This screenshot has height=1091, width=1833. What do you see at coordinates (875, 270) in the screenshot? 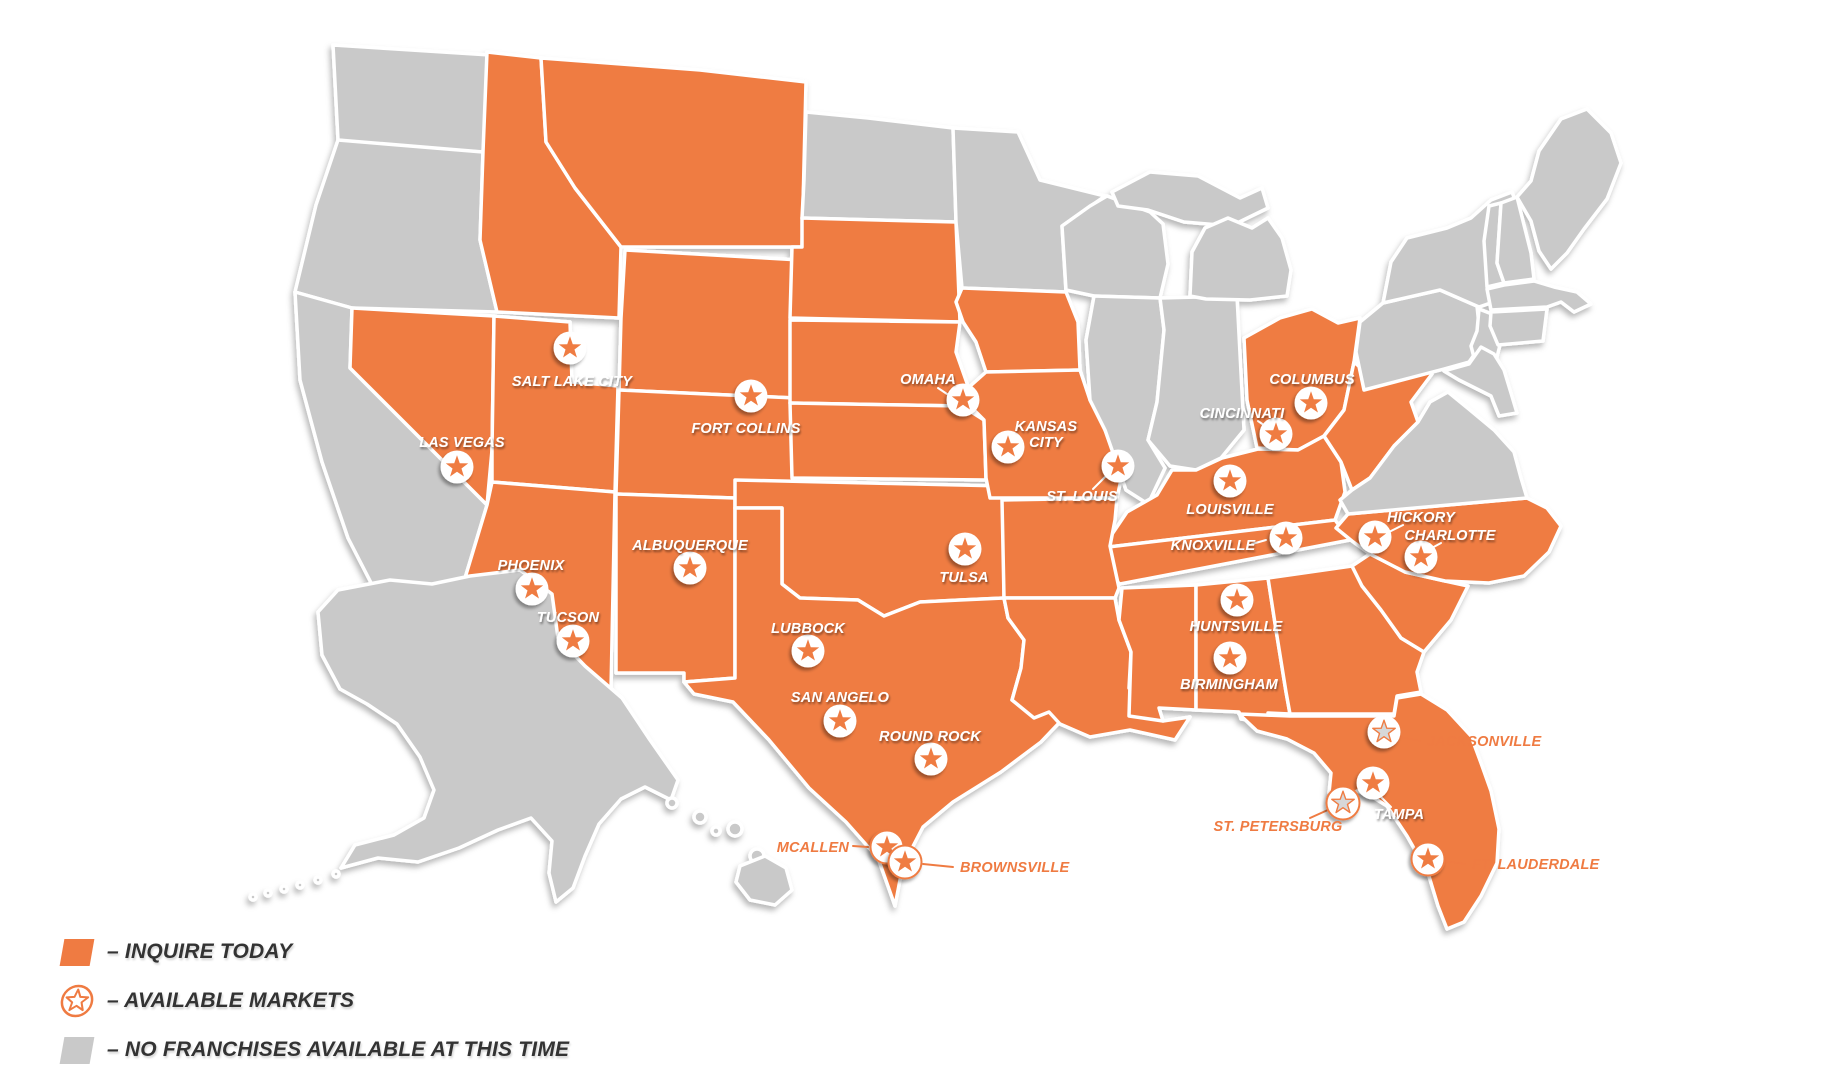
I see `state-south-dakota` at bounding box center [875, 270].